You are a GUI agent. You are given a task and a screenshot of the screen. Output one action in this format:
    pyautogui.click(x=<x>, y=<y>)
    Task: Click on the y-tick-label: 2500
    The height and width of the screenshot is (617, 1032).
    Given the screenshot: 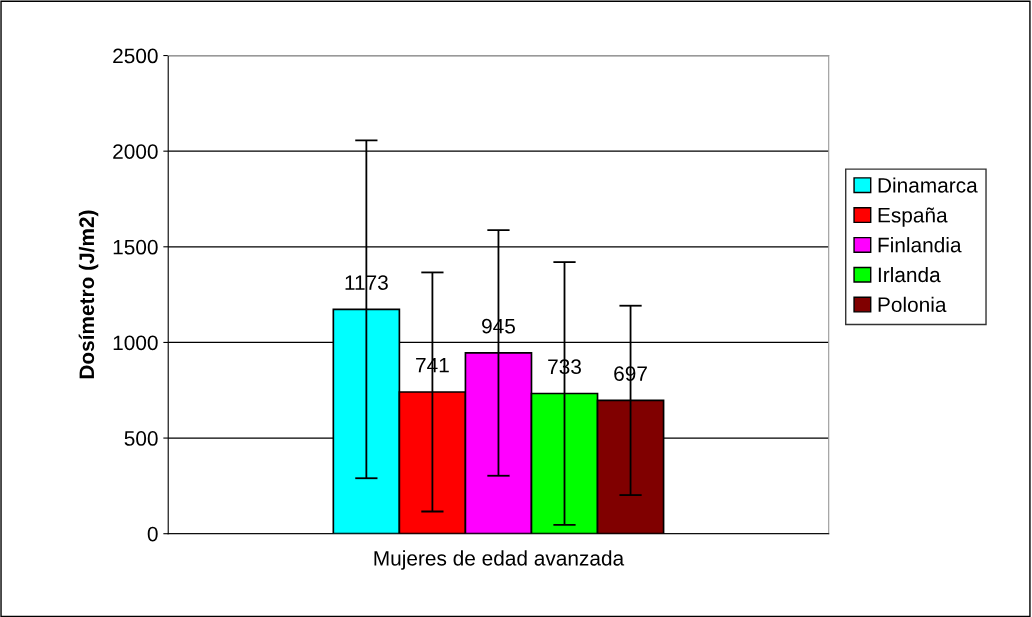 What is the action you would take?
    pyautogui.click(x=135, y=56)
    